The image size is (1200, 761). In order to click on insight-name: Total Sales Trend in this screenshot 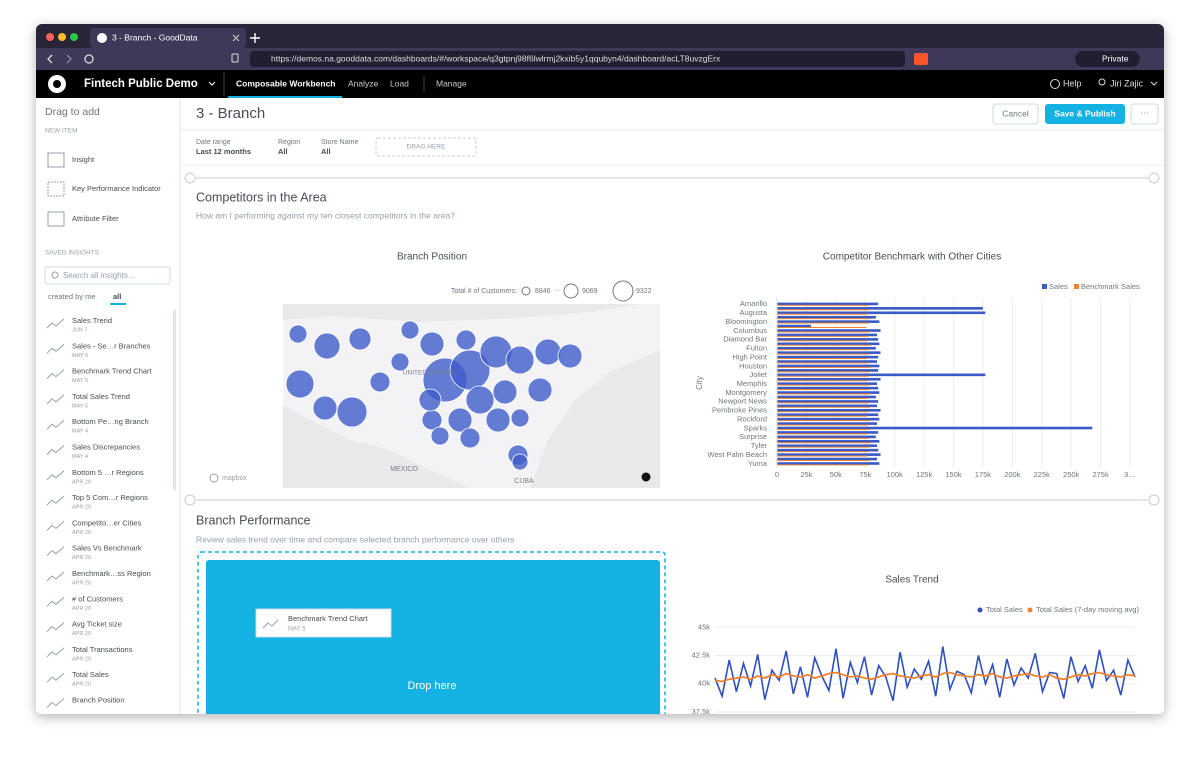, I will do `click(101, 396)`.